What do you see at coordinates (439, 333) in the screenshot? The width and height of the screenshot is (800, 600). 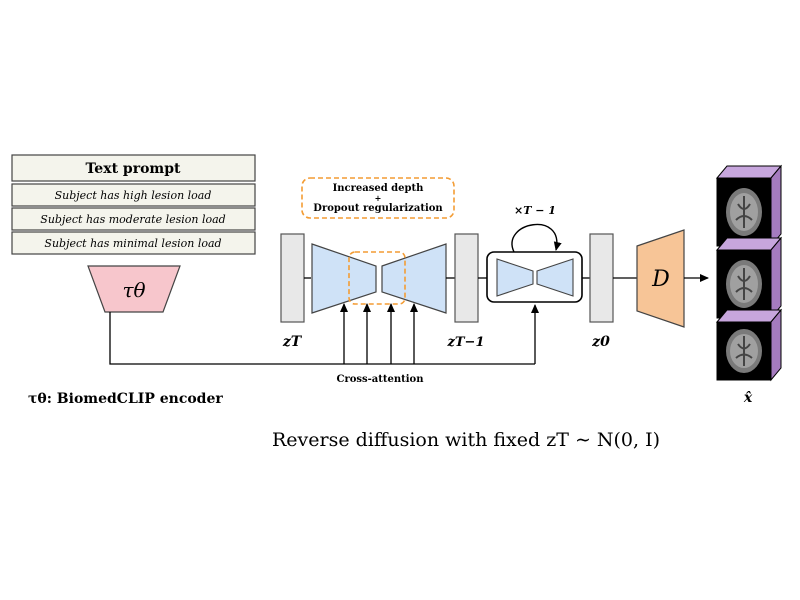 I see `cross-attention-arrows` at bounding box center [439, 333].